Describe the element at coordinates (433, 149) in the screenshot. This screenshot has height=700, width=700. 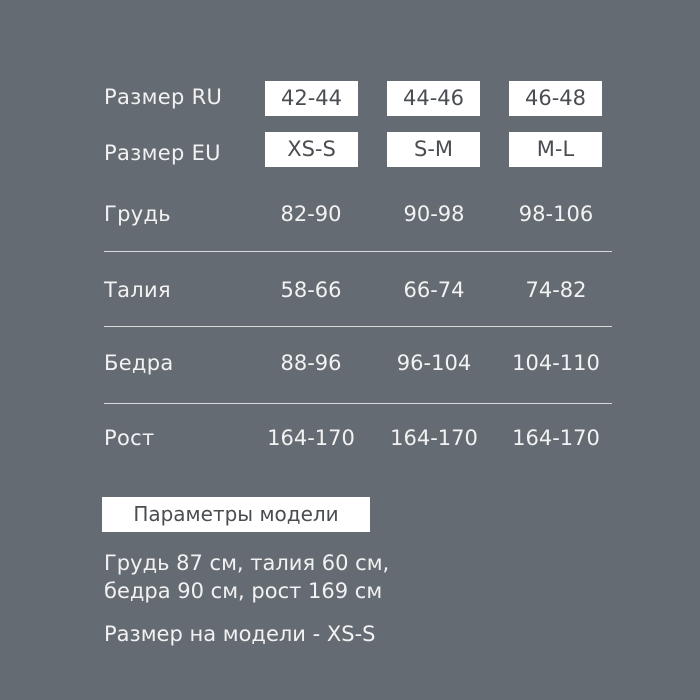
I see `size-eu-box: S-M` at that location.